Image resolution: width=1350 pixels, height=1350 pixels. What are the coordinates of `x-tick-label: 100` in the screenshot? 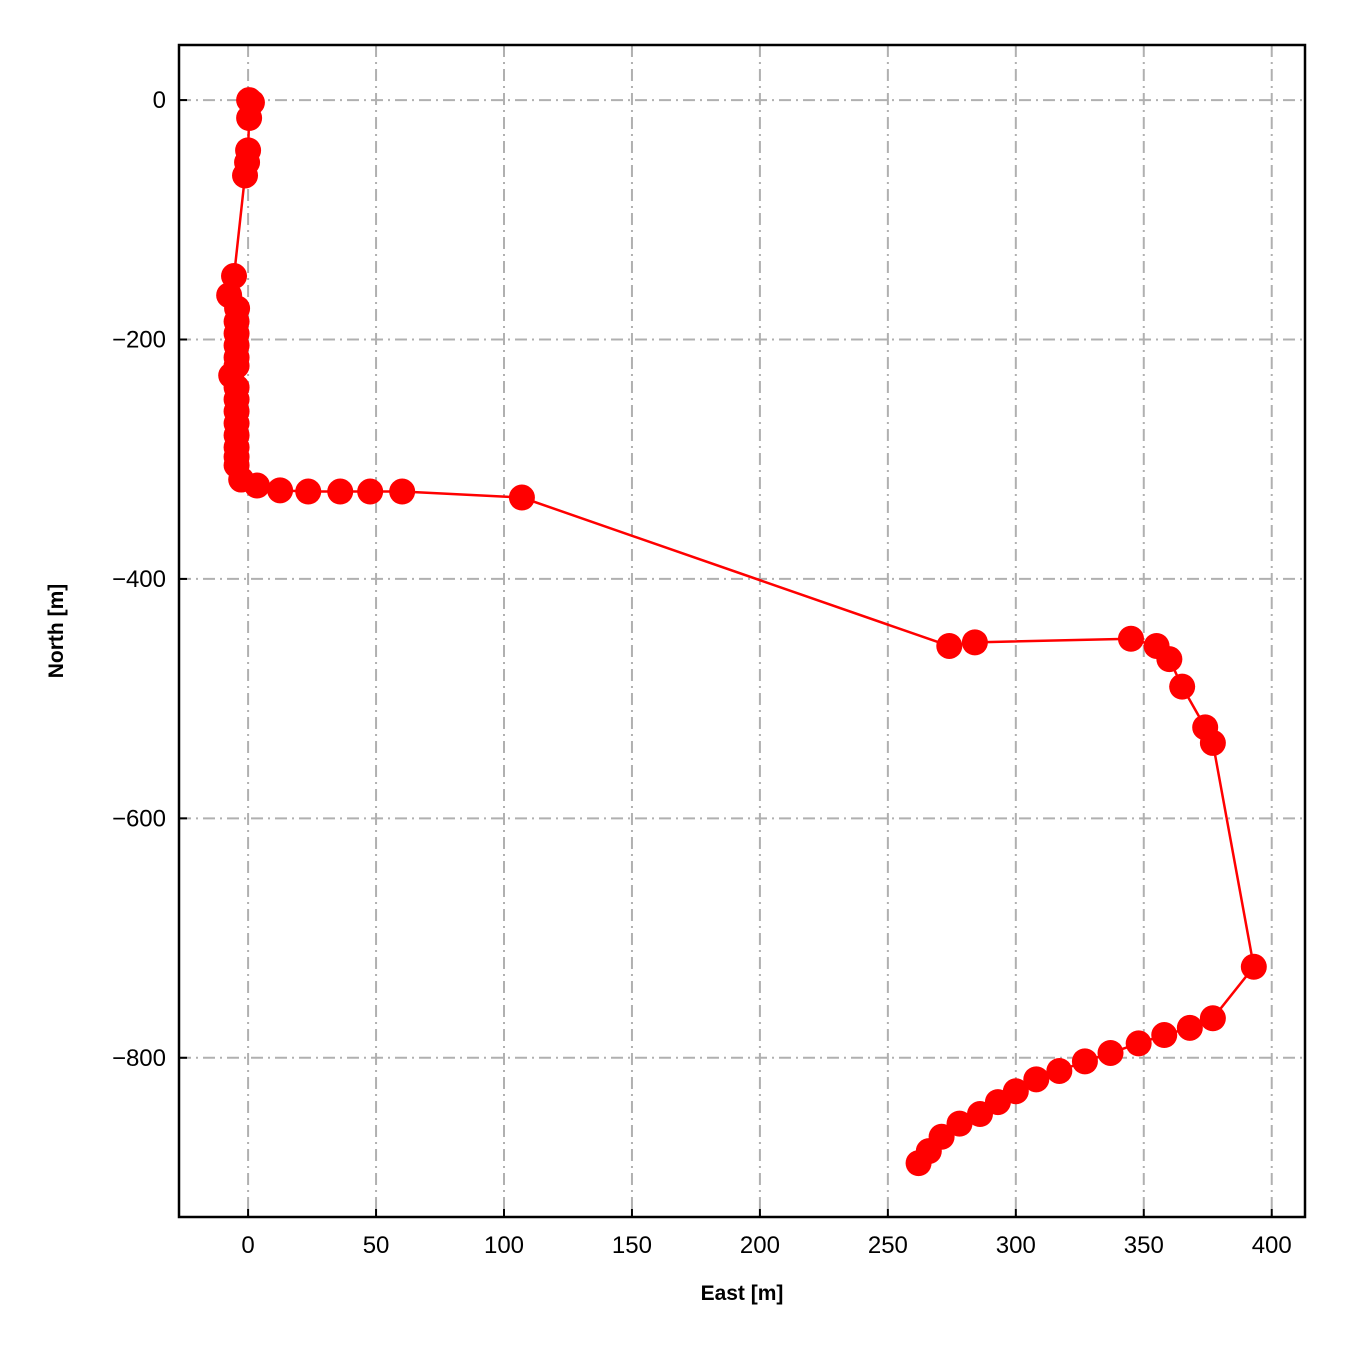 It's located at (504, 1245).